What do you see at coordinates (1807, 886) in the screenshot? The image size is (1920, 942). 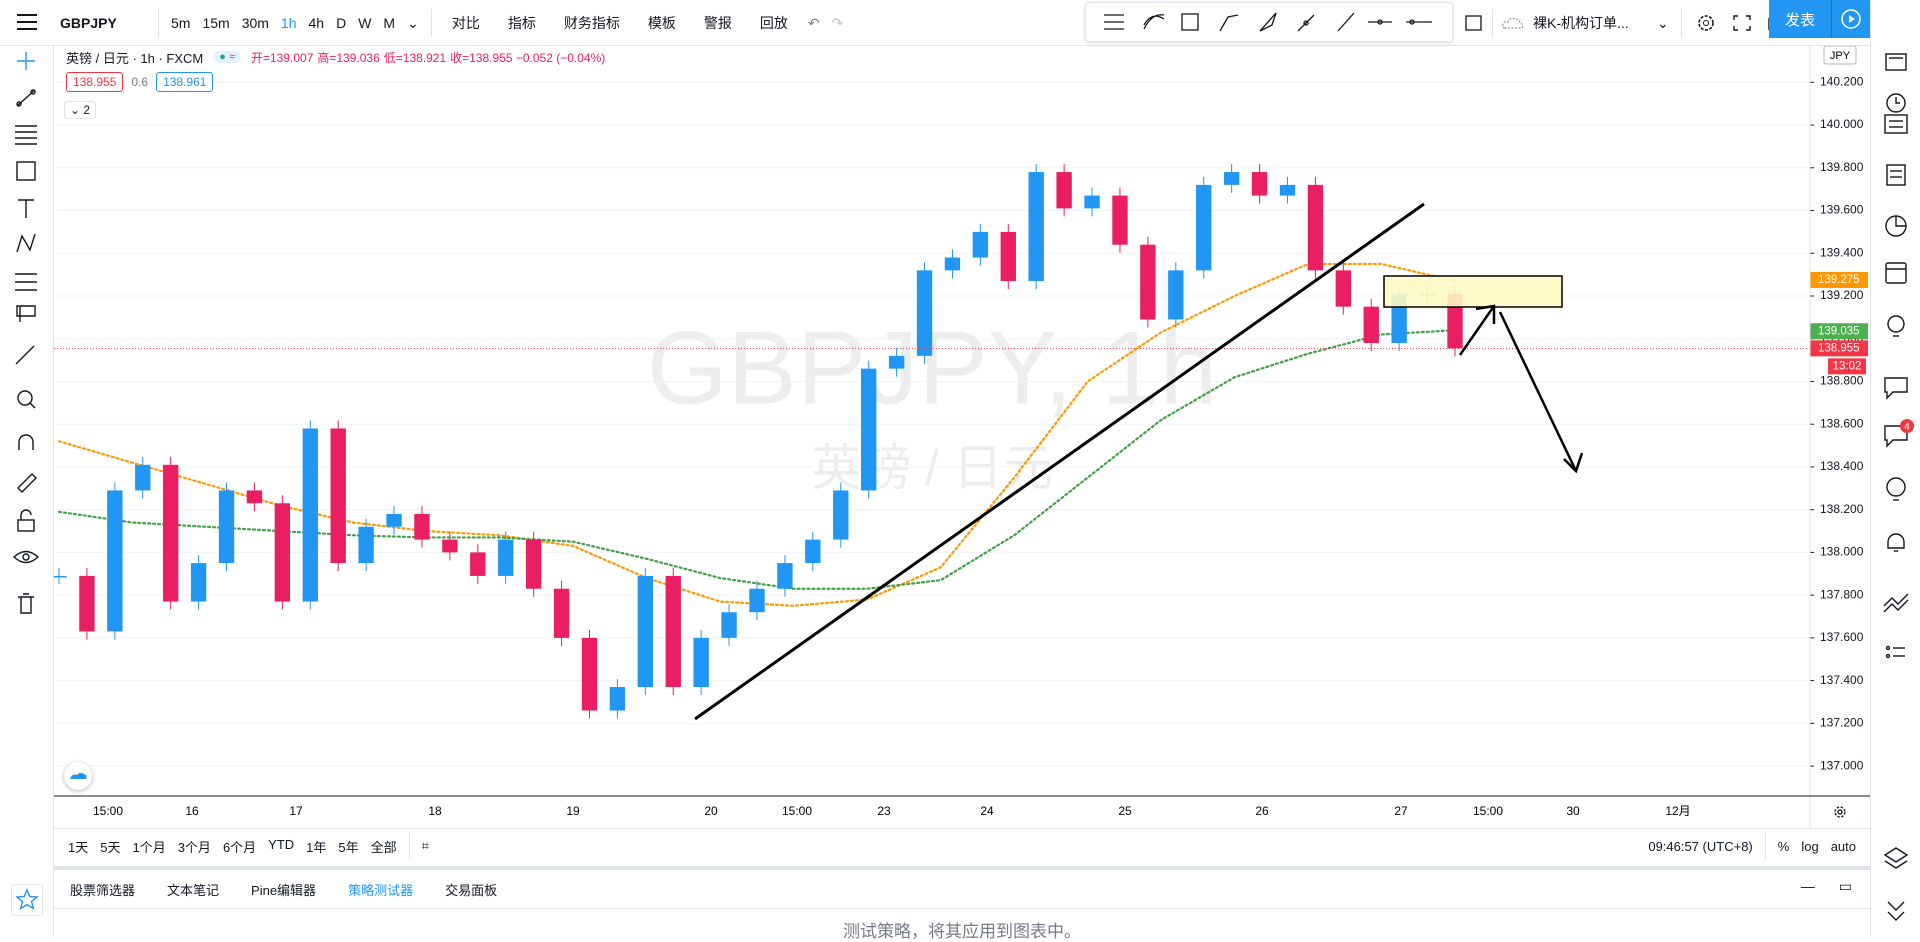 I see `minimize: —` at bounding box center [1807, 886].